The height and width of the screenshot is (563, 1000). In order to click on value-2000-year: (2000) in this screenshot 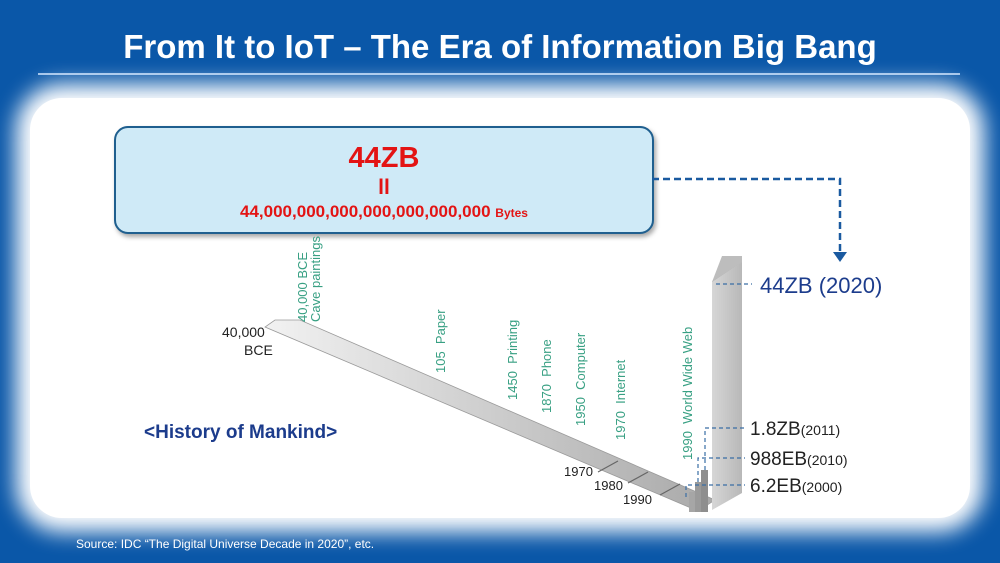, I will do `click(822, 487)`.